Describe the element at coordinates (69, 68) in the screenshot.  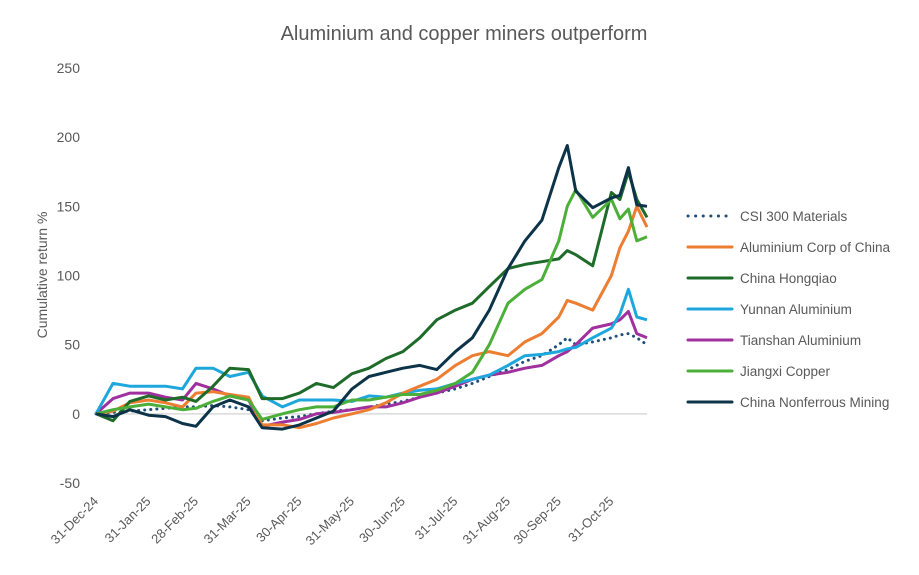
I see `y-tick-label: 250` at that location.